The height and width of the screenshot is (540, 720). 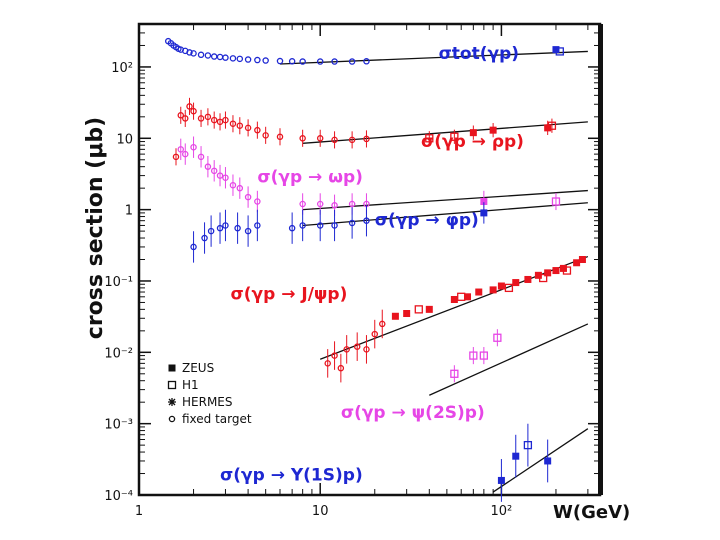 What do you see at coordinates (207, 402) in the screenshot?
I see `legend-label: HERMES` at bounding box center [207, 402].